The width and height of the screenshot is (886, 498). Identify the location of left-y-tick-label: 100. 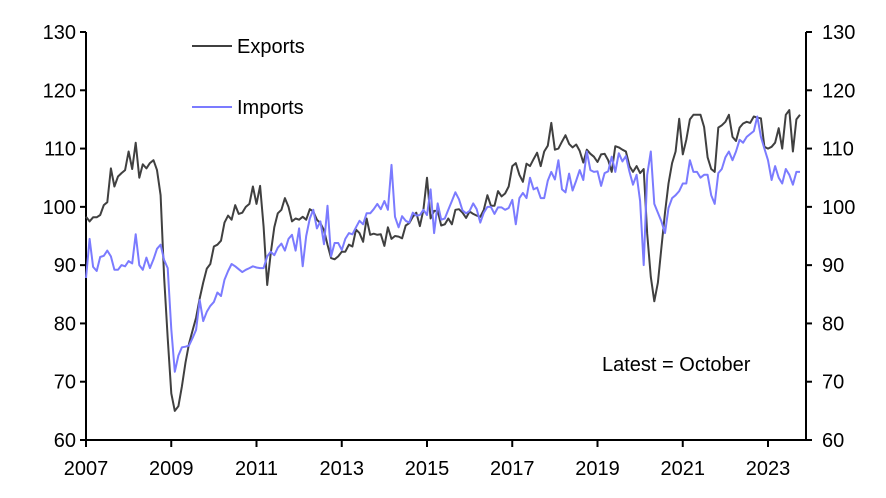
(59, 208).